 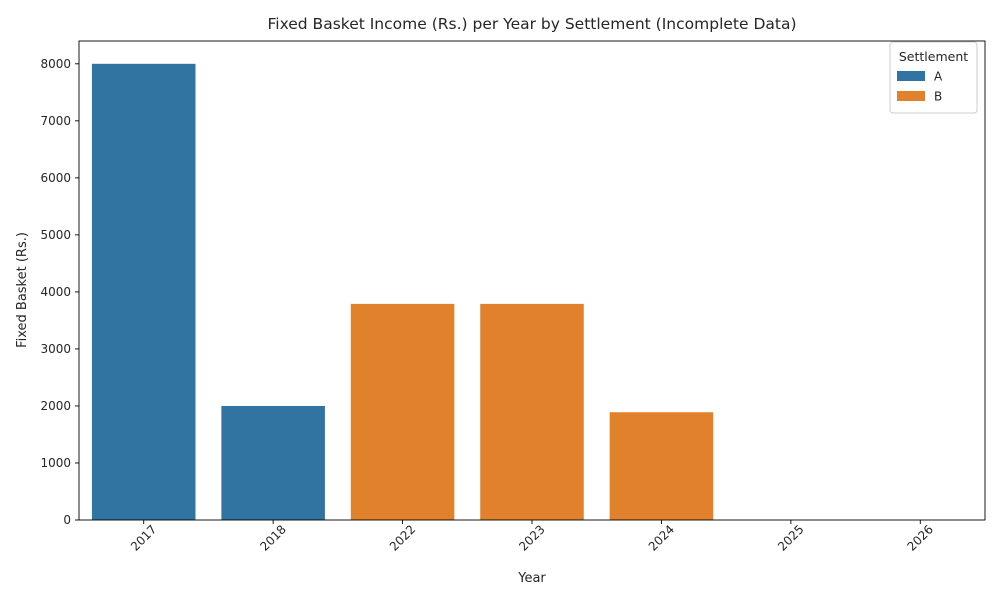 What do you see at coordinates (143, 292) in the screenshot?
I see `bar-a-2017` at bounding box center [143, 292].